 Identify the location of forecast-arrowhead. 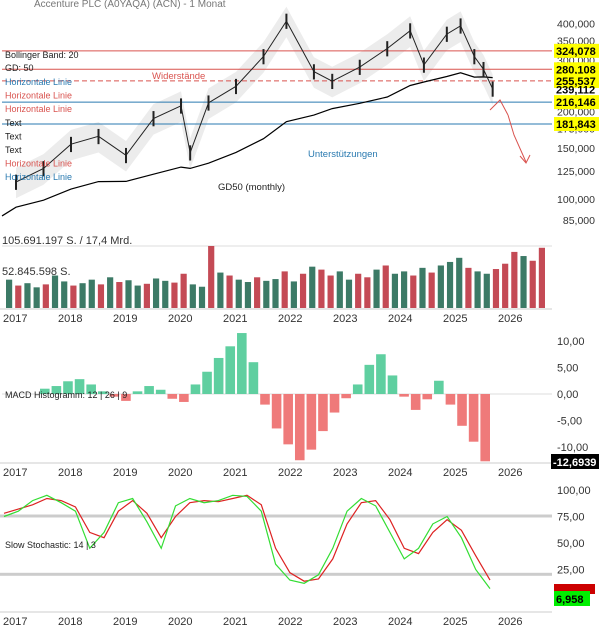
(525, 159).